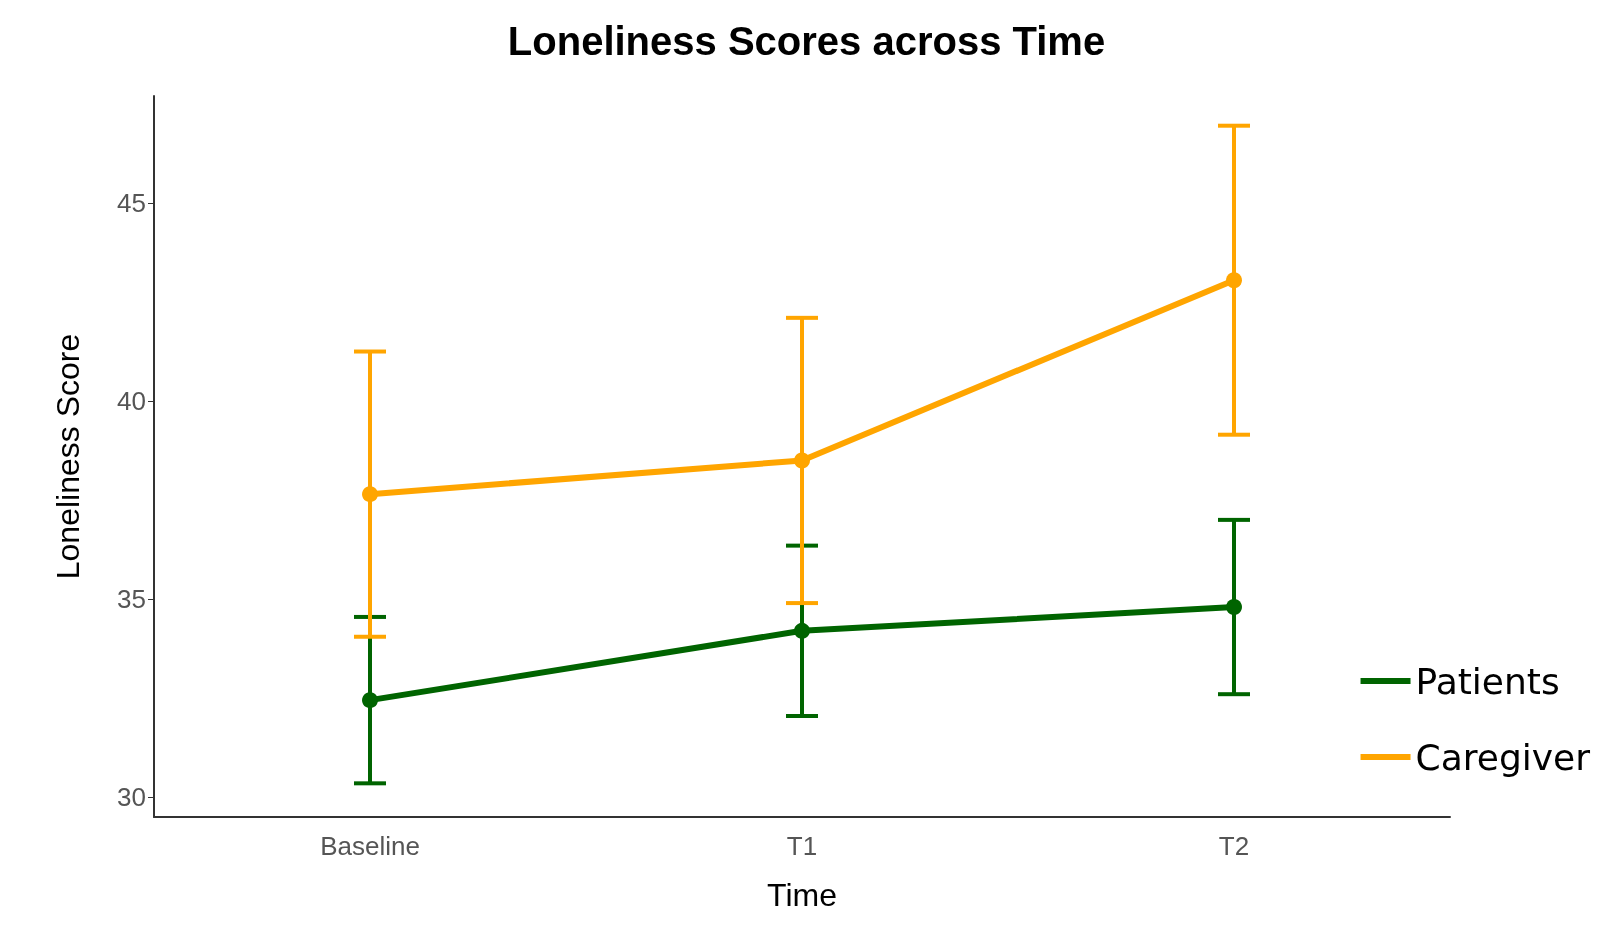 The width and height of the screenshot is (1613, 935). What do you see at coordinates (370, 846) in the screenshot?
I see `x-tick-label: Baseline` at bounding box center [370, 846].